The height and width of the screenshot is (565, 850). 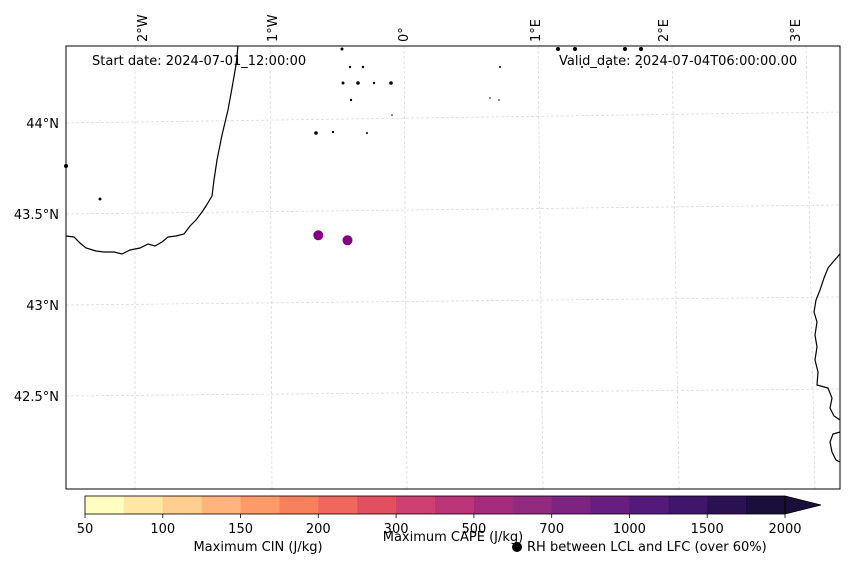 I want to click on colorbar, so click(x=453, y=505).